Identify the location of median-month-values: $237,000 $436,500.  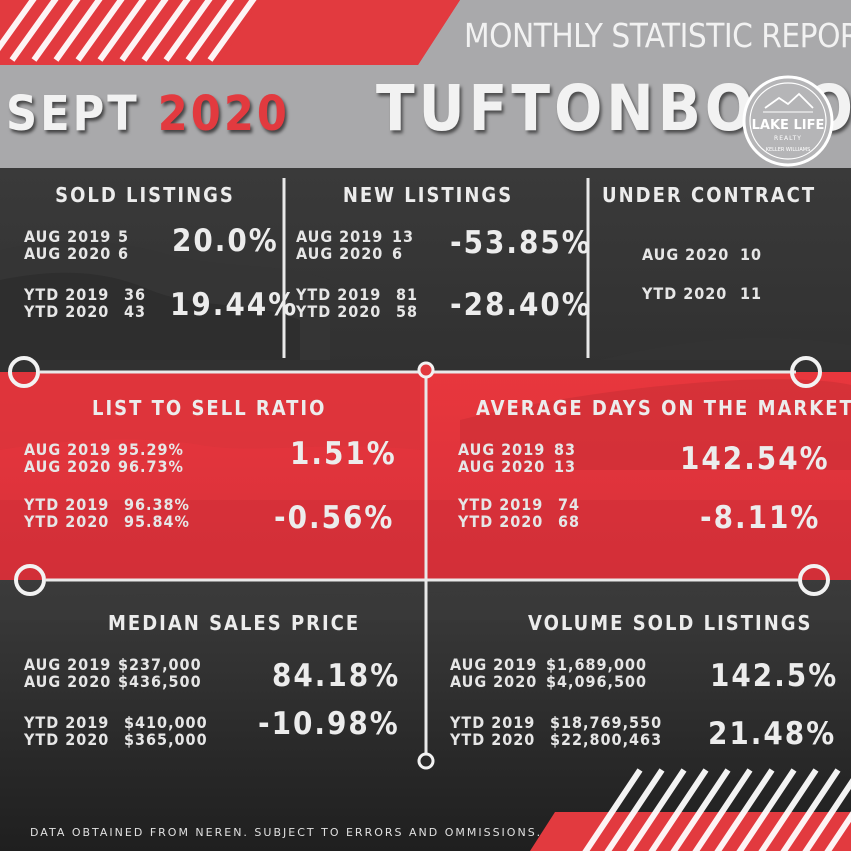
(160, 673).